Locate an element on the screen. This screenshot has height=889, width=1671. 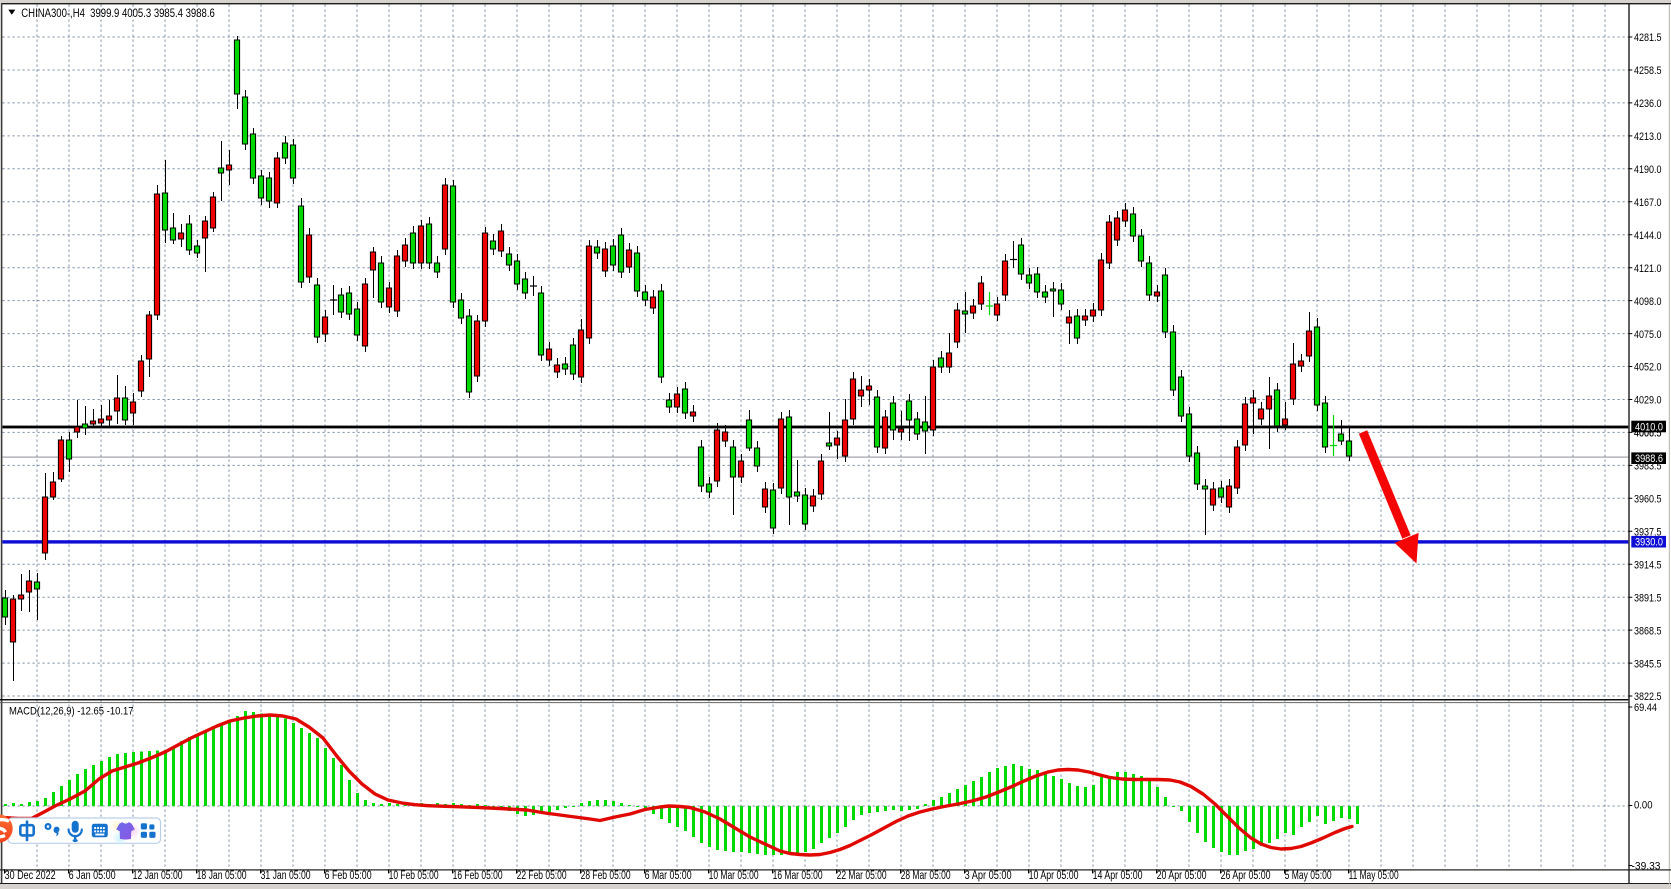
svg-text: 4010.0 is located at coordinates (1649, 427).